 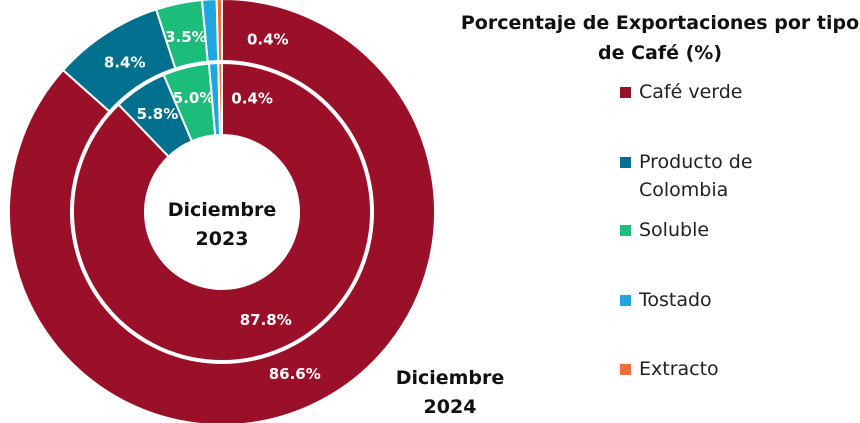 What do you see at coordinates (729, 369) in the screenshot?
I see `legend-item: Extracto` at bounding box center [729, 369].